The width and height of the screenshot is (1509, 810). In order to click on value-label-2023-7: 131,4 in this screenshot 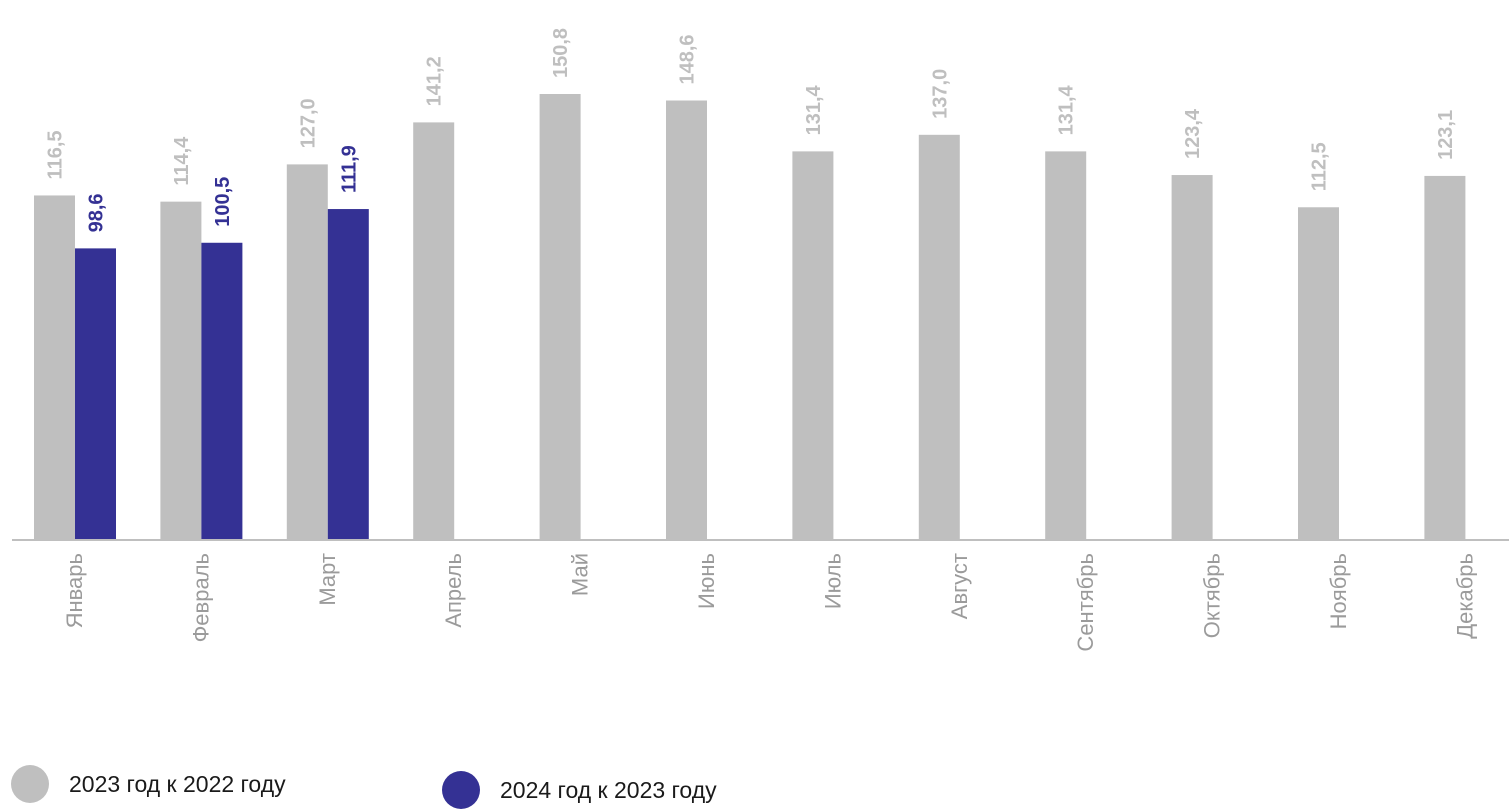, I will do `click(814, 109)`.